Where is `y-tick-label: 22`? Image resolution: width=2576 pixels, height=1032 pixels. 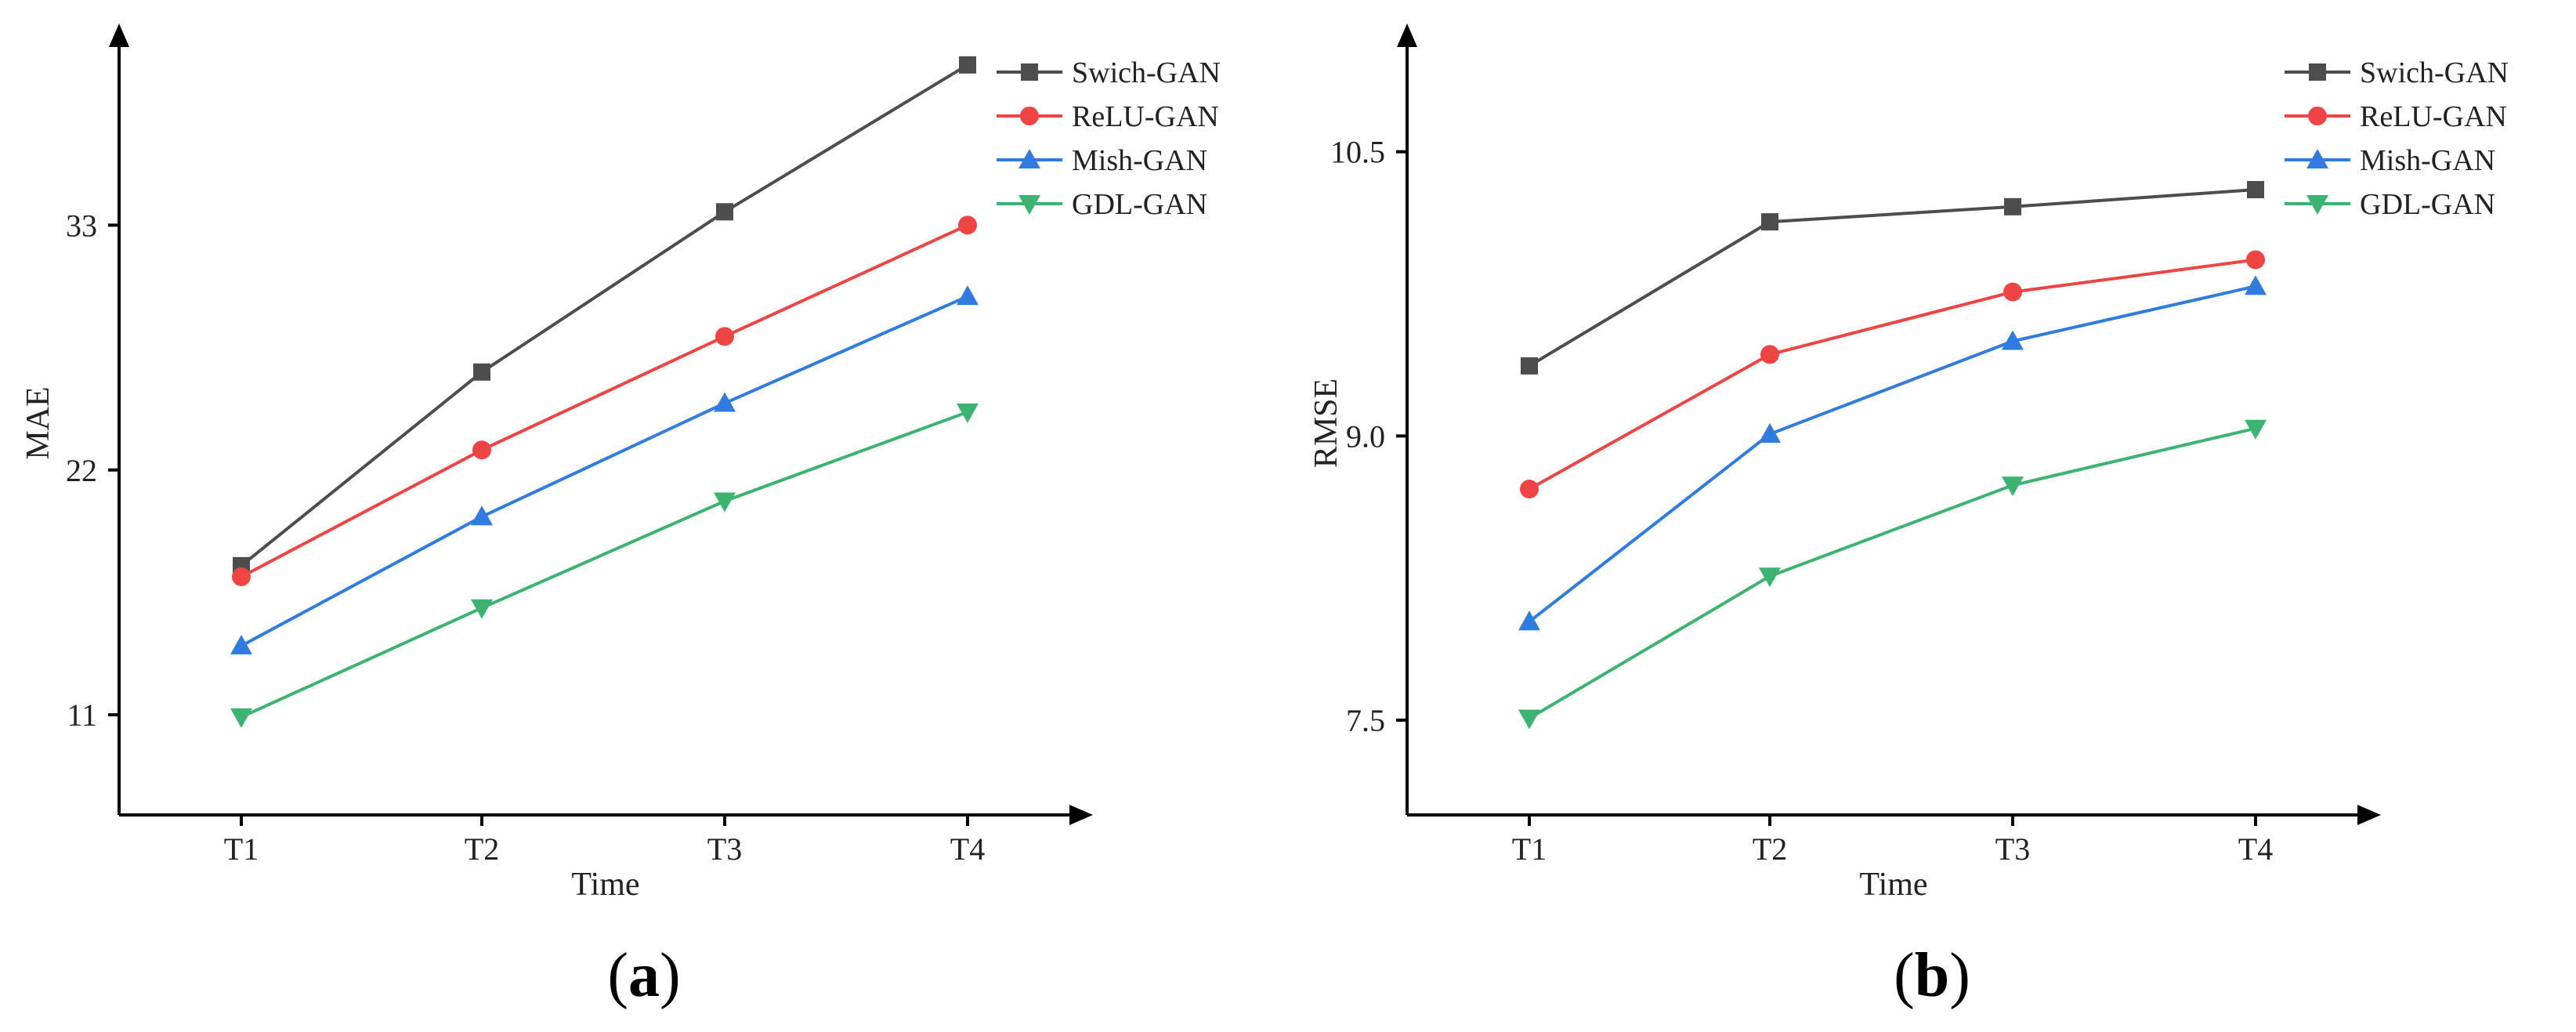 y-tick-label: 22 is located at coordinates (81, 470).